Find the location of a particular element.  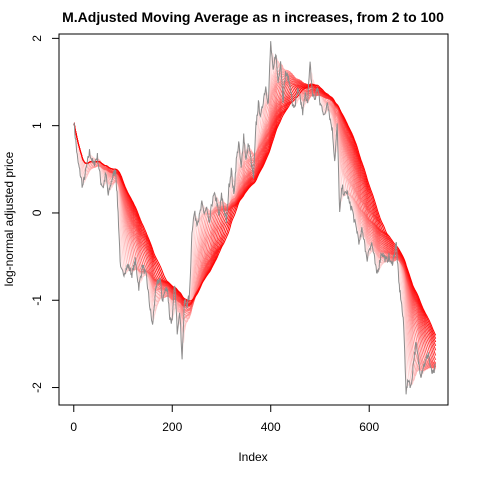

x-tick-label: 200 is located at coordinates (172, 427).